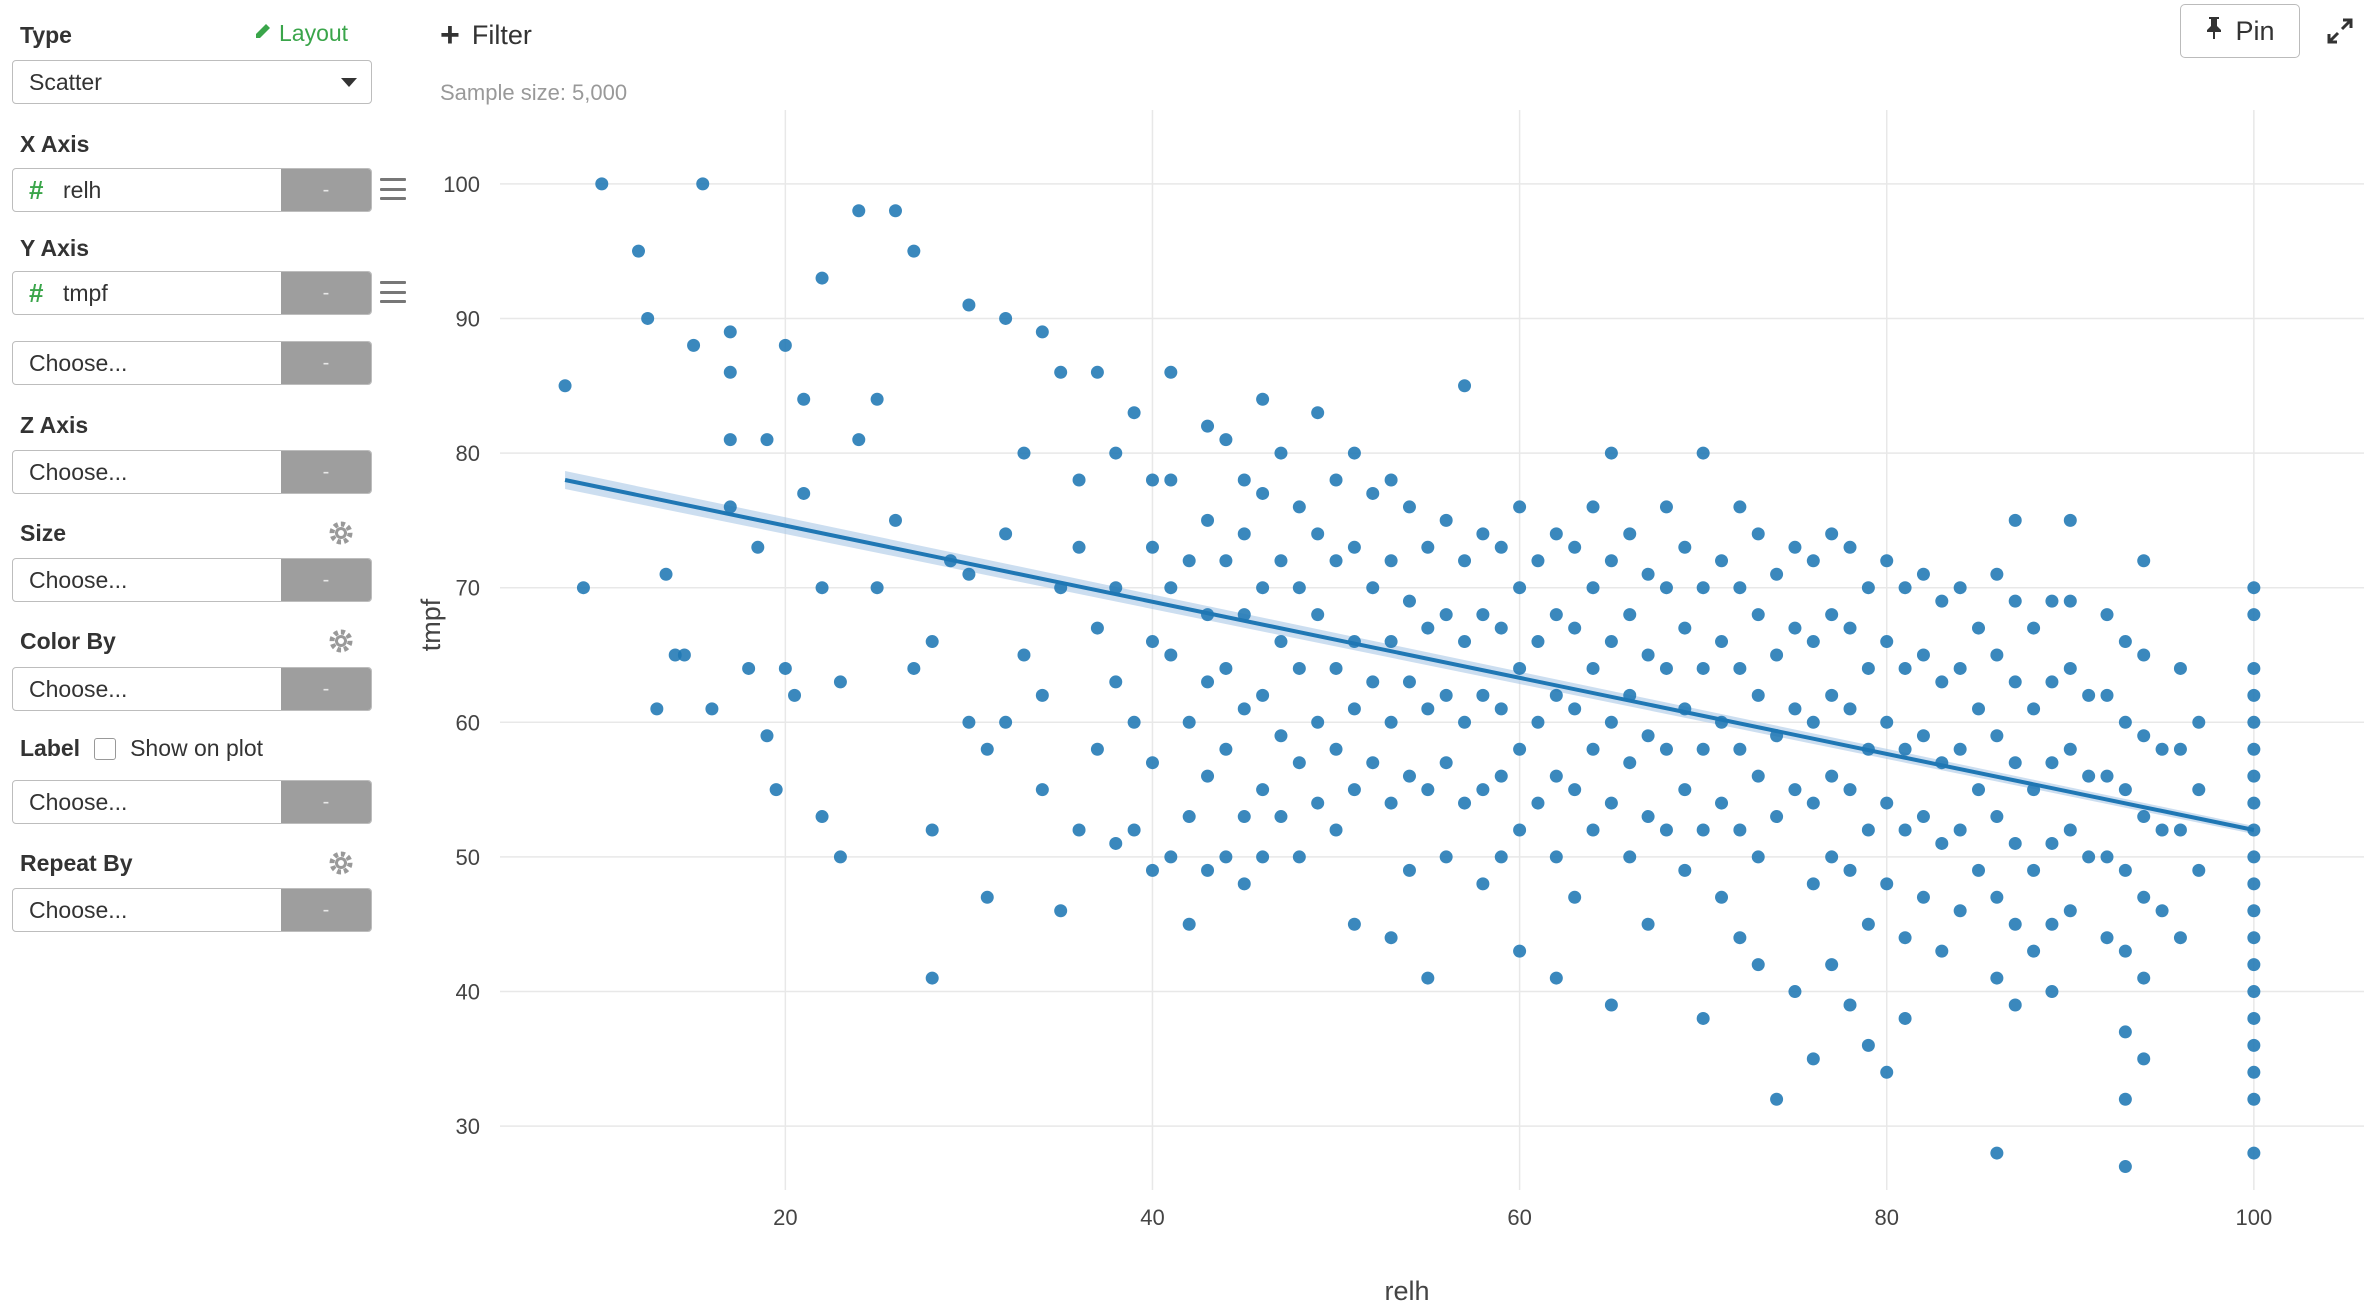  What do you see at coordinates (326, 910) in the screenshot?
I see `repeat-by-remove-button: -` at bounding box center [326, 910].